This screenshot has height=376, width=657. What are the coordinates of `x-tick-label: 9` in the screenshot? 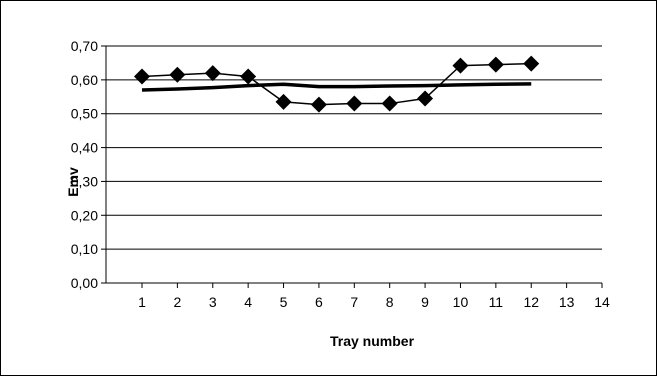 It's located at (425, 302).